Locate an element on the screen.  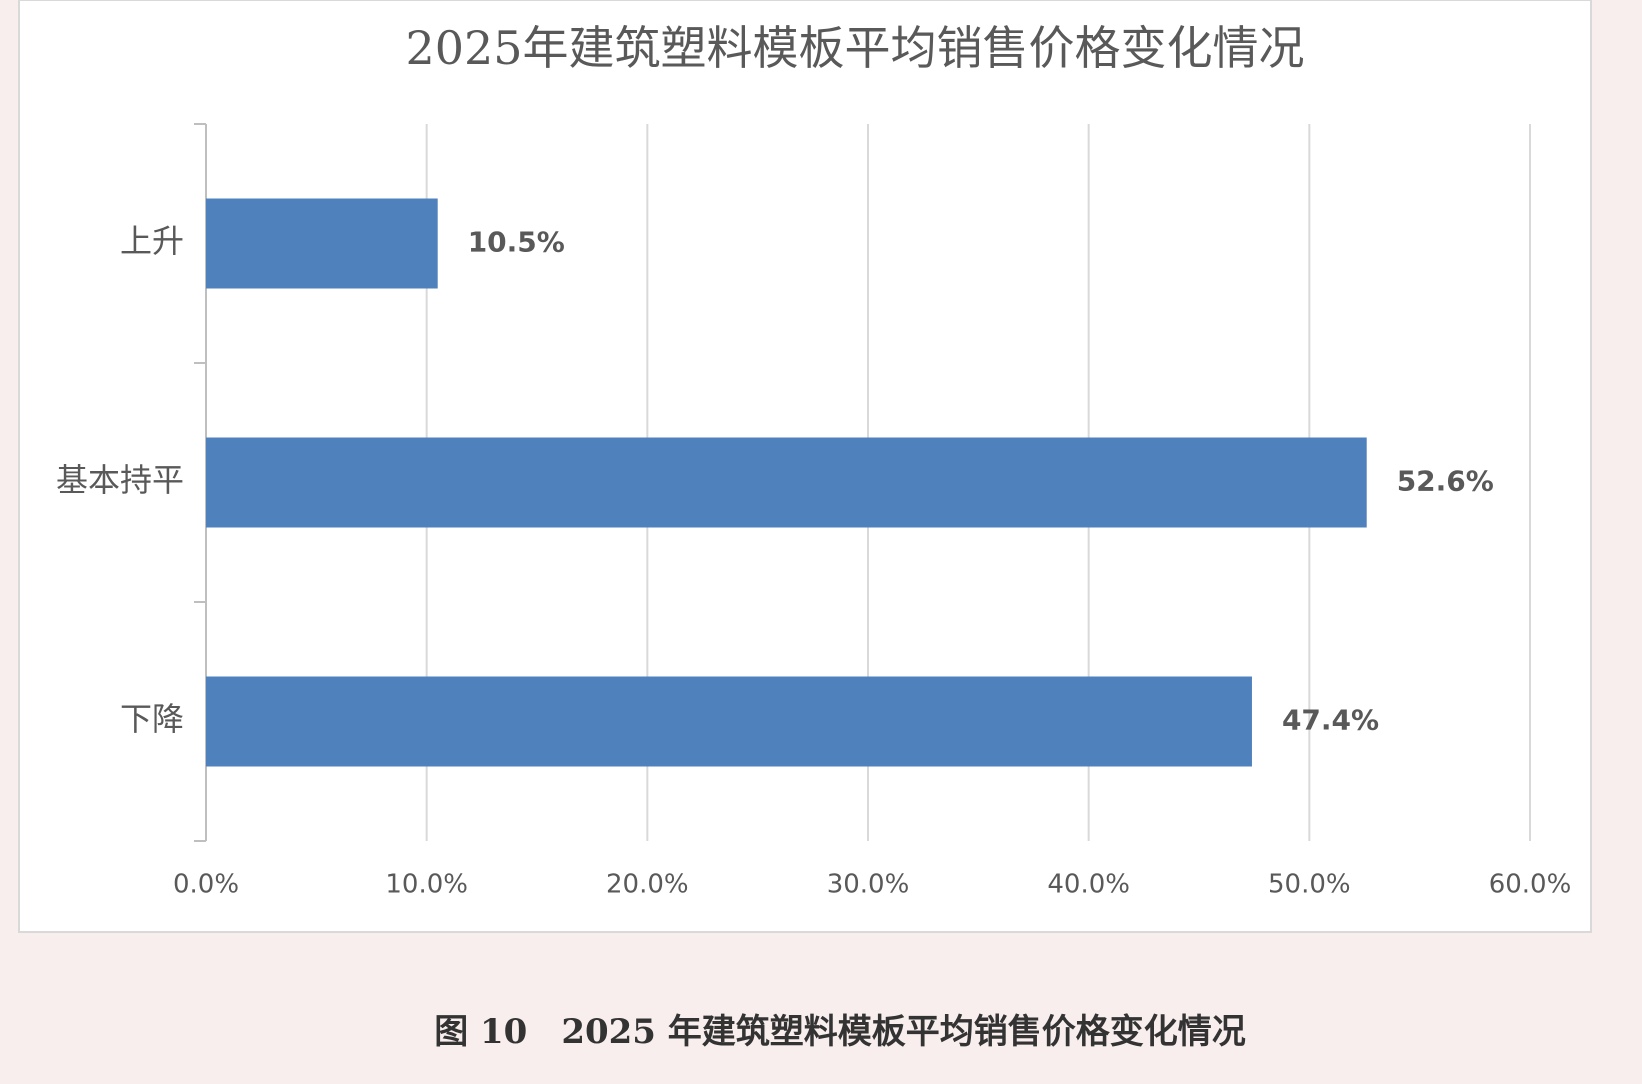
x-tick-label: 10.0% is located at coordinates (426, 885).